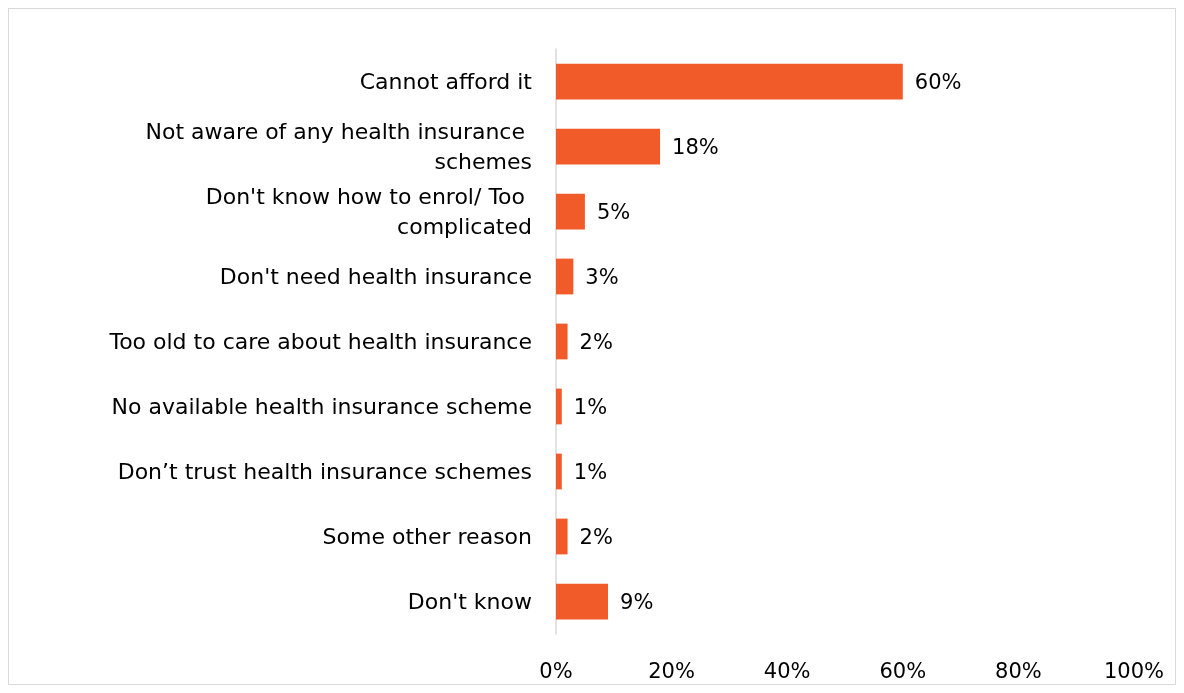 The width and height of the screenshot is (1184, 693). What do you see at coordinates (1018, 670) in the screenshot?
I see `x-tick-label: 80%` at bounding box center [1018, 670].